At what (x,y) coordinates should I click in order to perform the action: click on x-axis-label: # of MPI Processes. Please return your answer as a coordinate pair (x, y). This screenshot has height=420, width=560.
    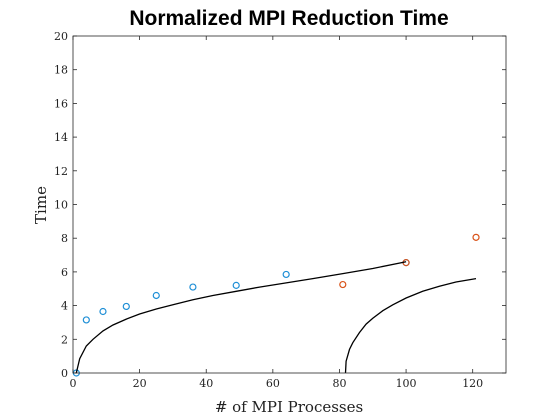
    Looking at the image, I should click on (289, 407).